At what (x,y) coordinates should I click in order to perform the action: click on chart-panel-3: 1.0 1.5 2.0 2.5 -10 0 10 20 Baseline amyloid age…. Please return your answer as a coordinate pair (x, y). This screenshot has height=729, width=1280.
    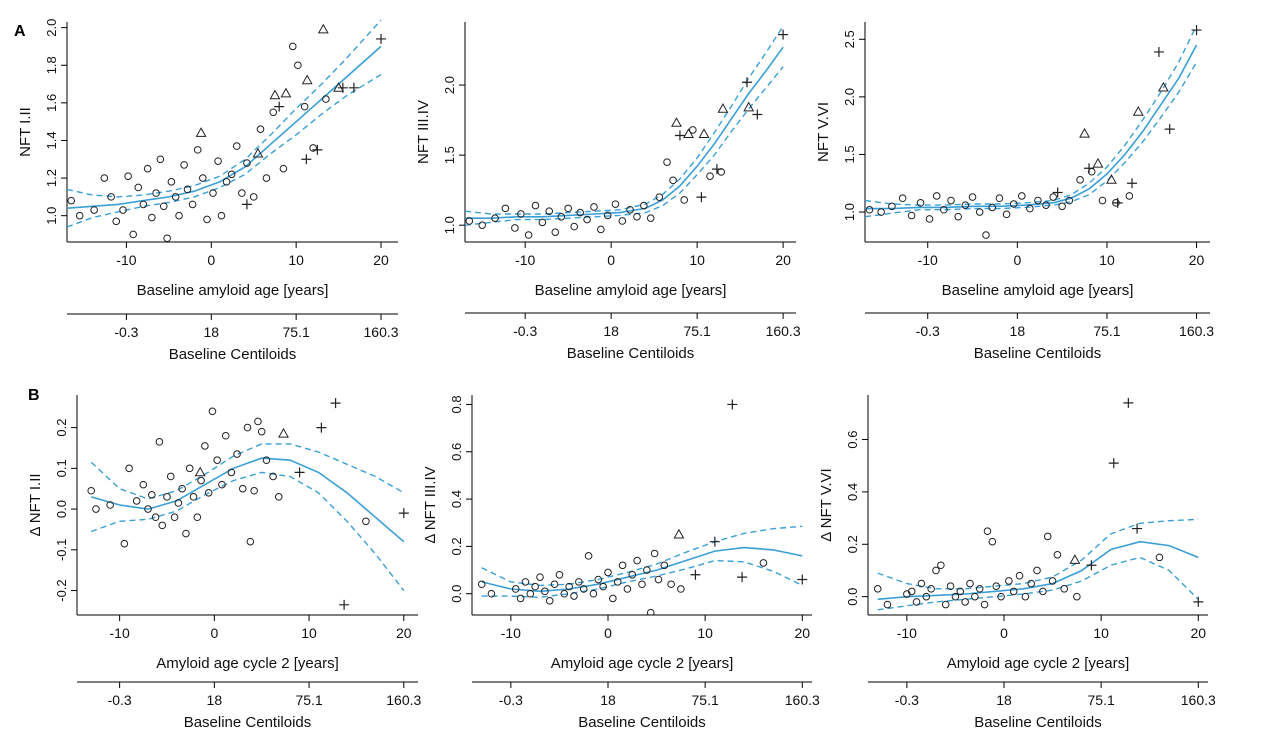
    Looking at the image, I should click on (1014, 192).